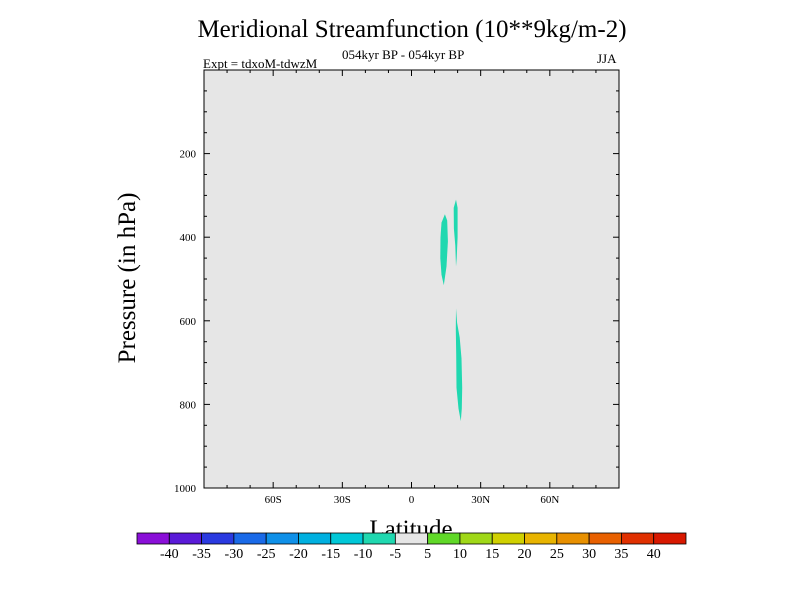 The width and height of the screenshot is (800, 600). Describe the element at coordinates (169, 554) in the screenshot. I see `colorbar-label: -40` at that location.